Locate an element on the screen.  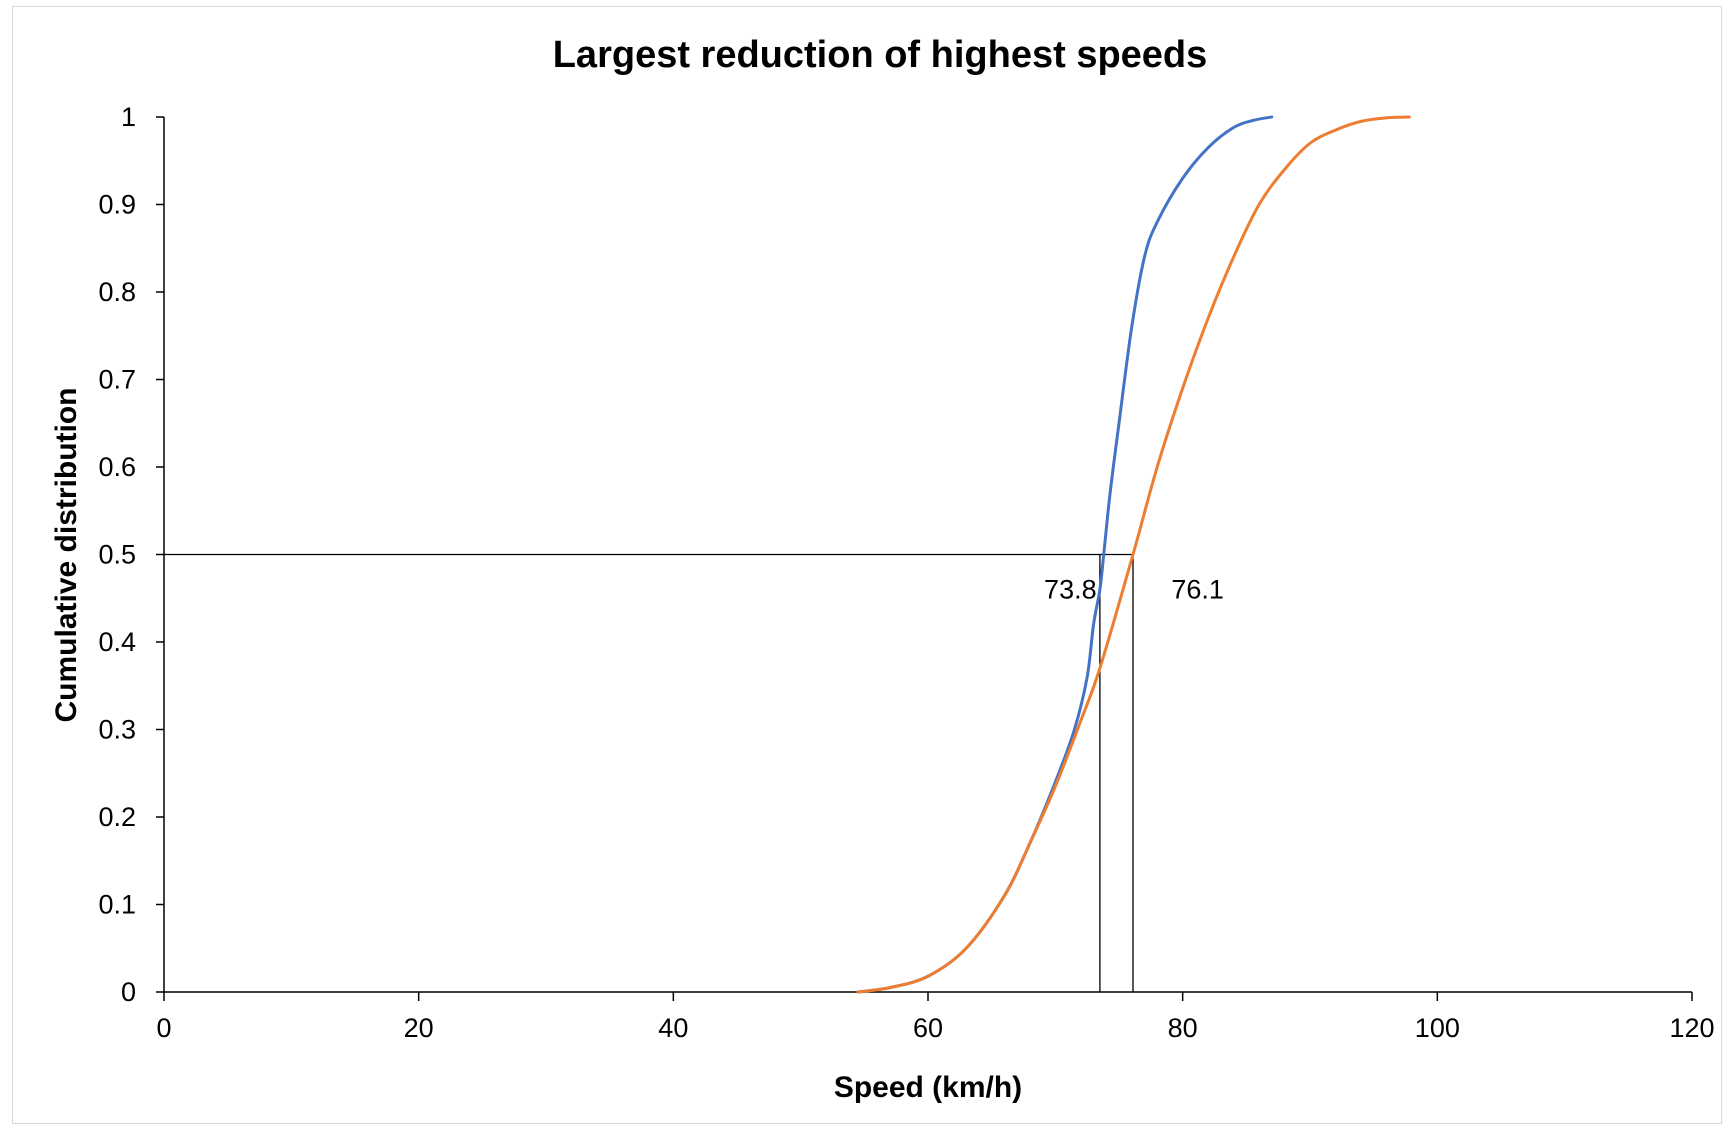
annotation-label: 73.8 is located at coordinates (1070, 590).